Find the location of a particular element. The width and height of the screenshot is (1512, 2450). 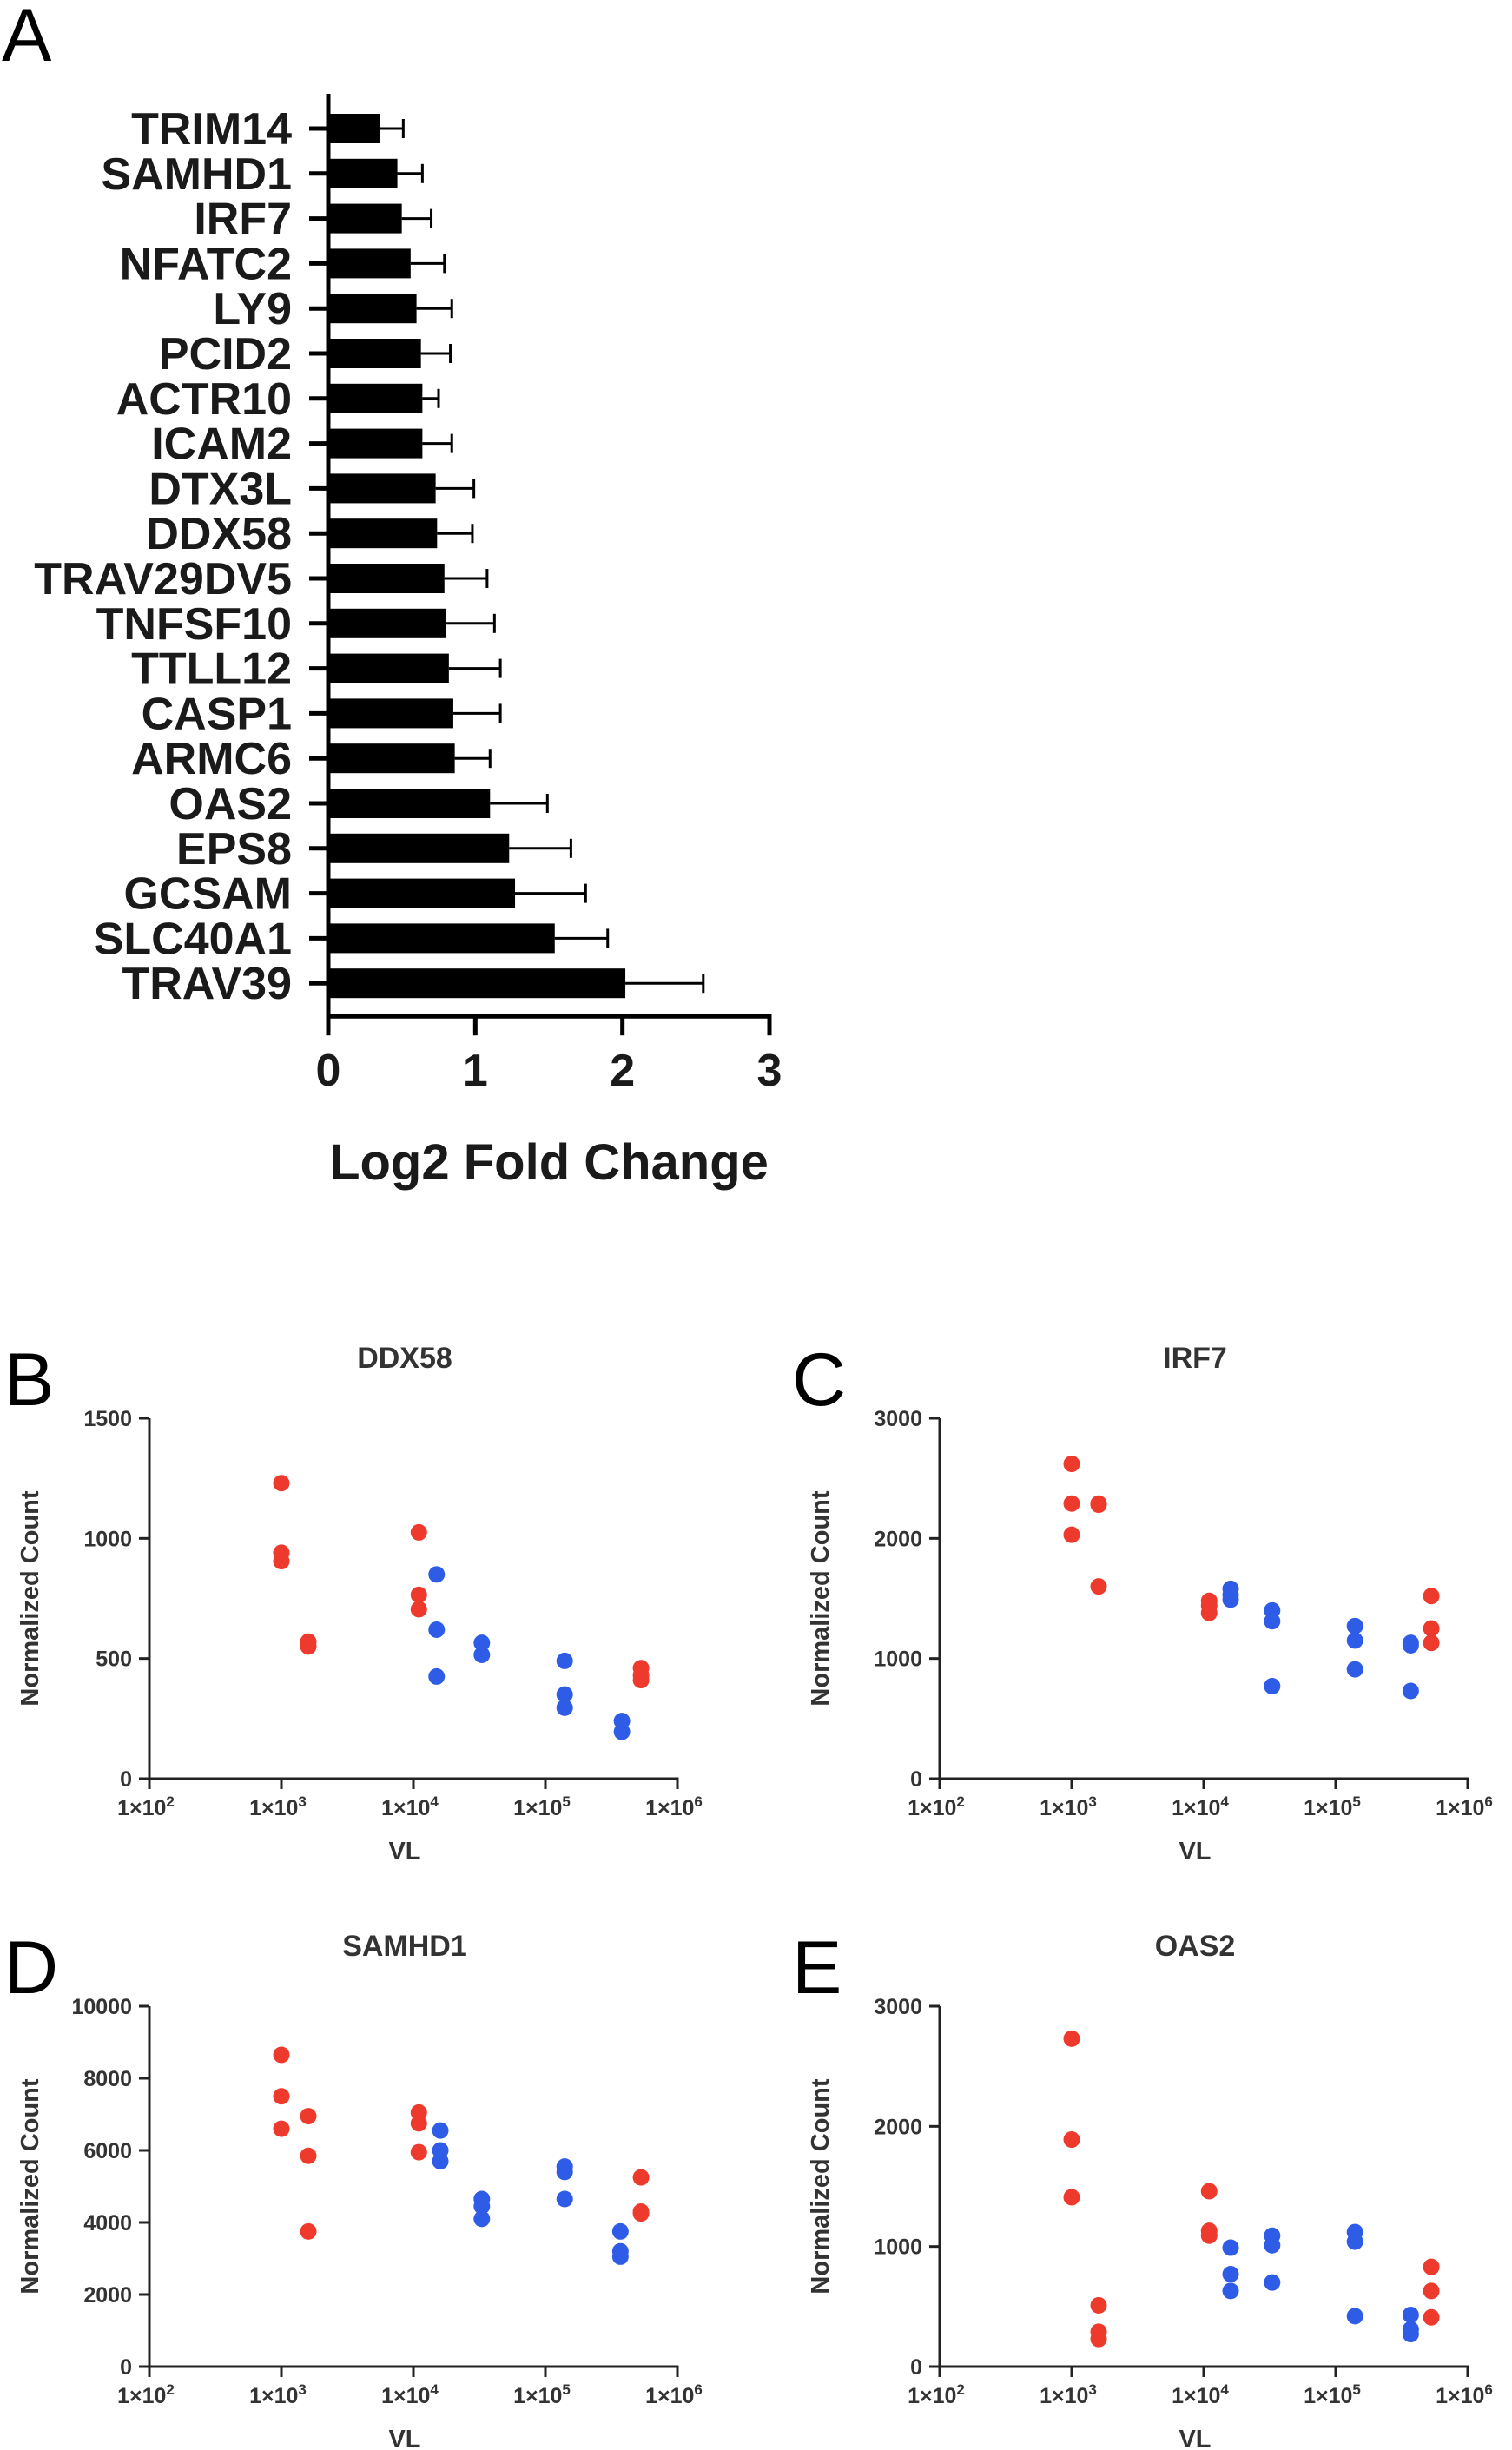

category-label: DDX58 is located at coordinates (219, 534).